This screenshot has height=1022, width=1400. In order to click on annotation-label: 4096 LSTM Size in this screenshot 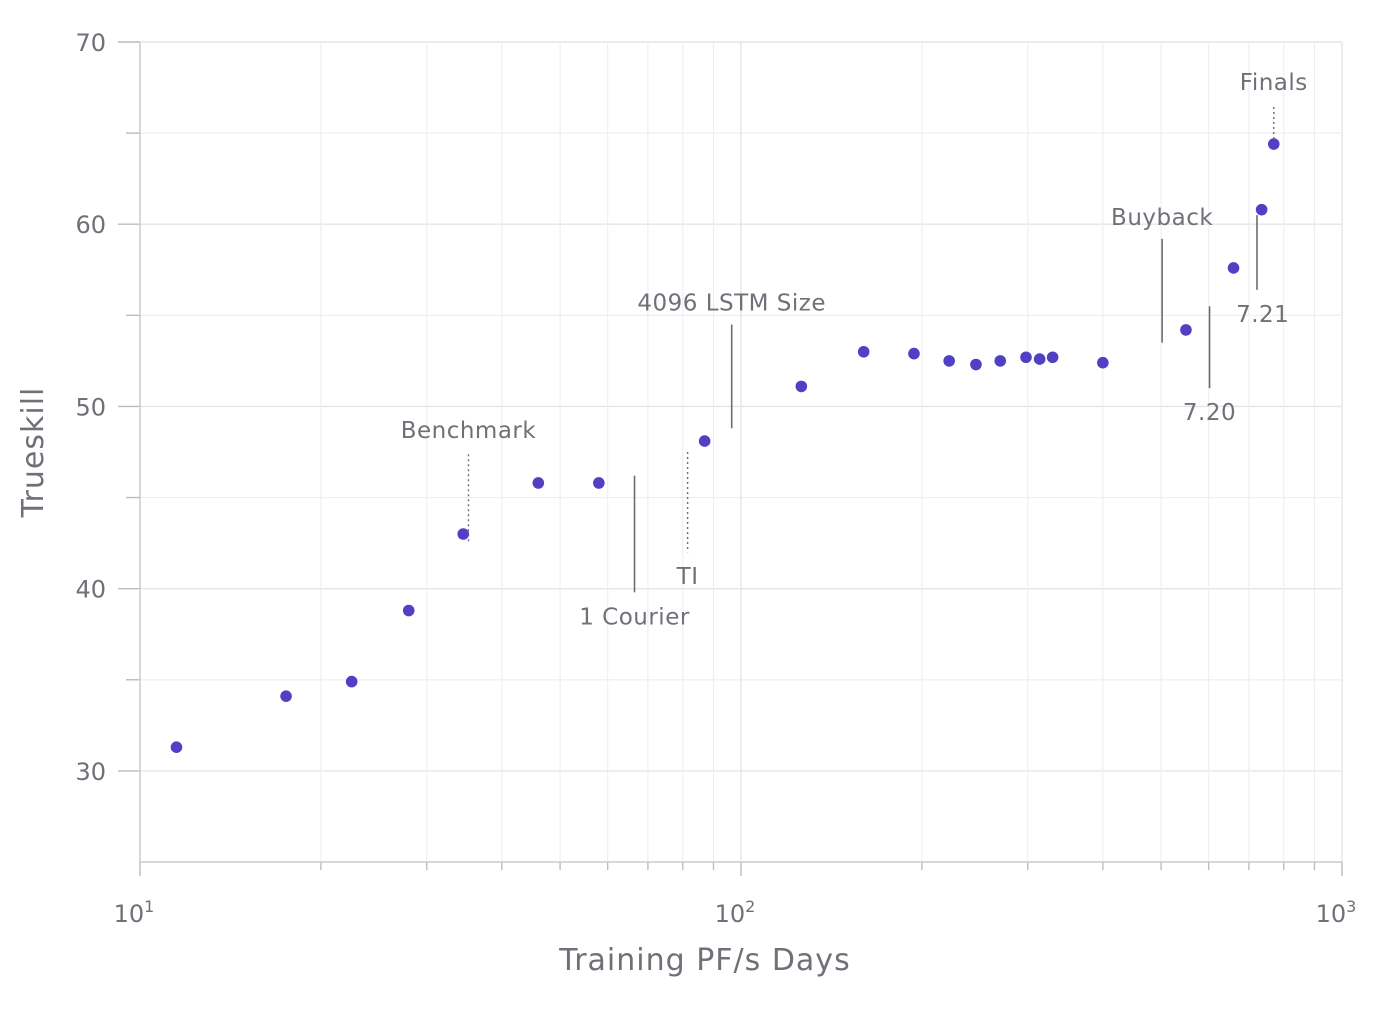, I will do `click(731, 303)`.